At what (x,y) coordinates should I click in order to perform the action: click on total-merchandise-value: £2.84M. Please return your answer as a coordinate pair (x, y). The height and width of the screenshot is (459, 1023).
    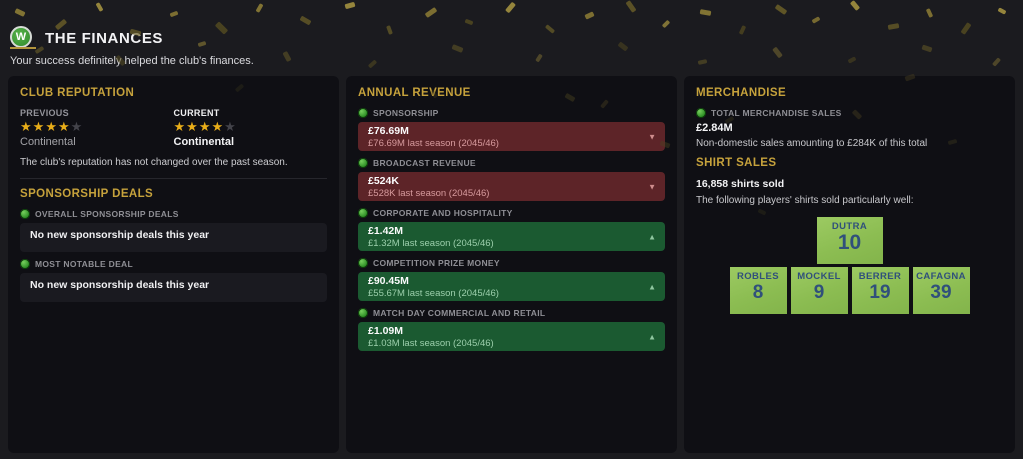
    Looking at the image, I should click on (714, 128).